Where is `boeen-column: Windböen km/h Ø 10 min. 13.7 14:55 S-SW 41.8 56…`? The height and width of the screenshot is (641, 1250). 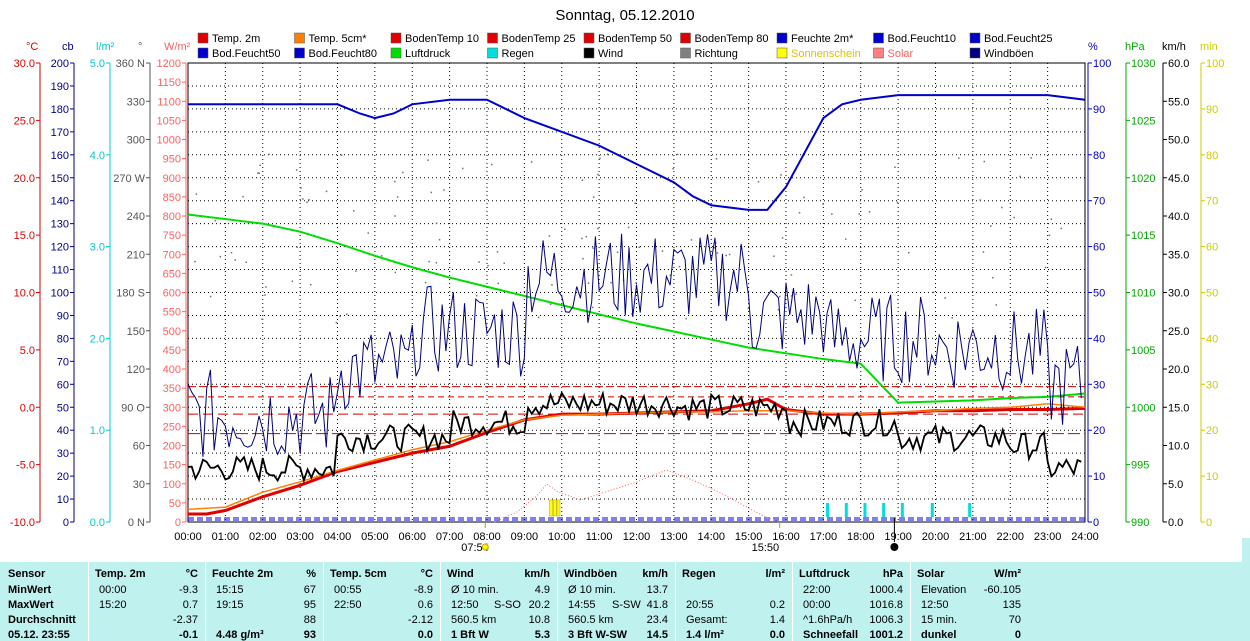
boeen-column: Windböen km/h Ø 10 min. 13.7 14:55 S-SW 41.8 56… is located at coordinates (616, 601).